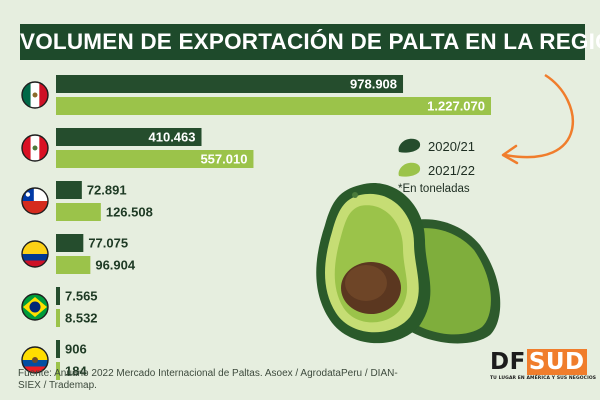 This screenshot has height=400, width=600. I want to click on bar-2021-ecuador, so click(58, 371).